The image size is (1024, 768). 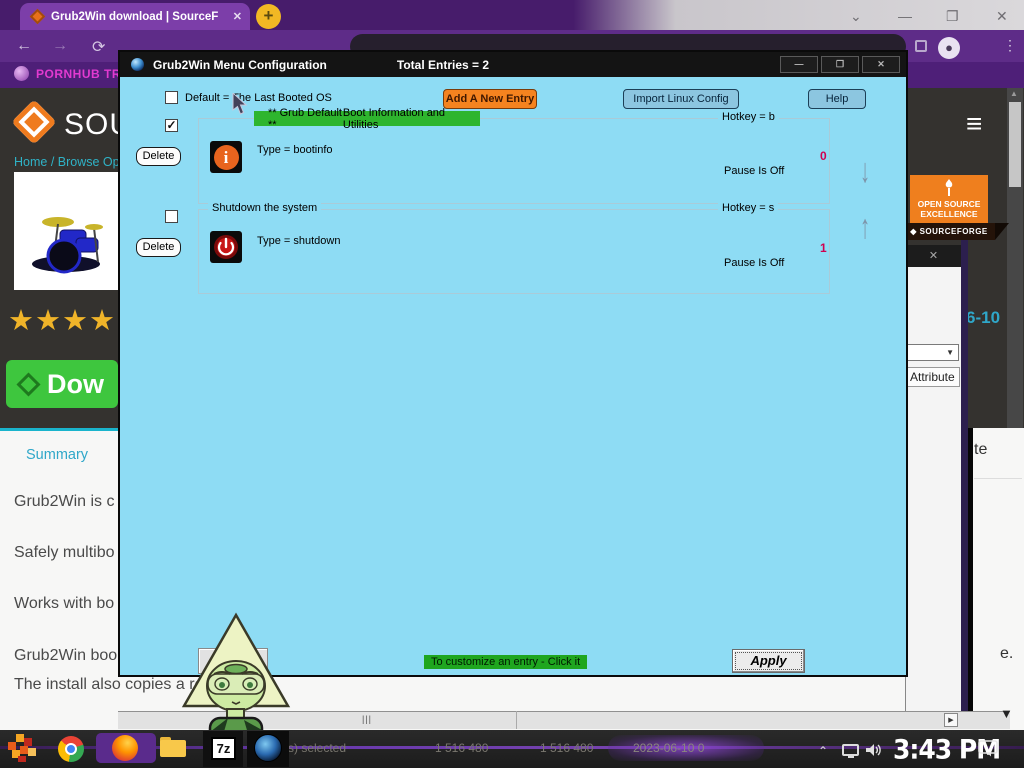 What do you see at coordinates (564, 720) in the screenshot?
I see `horizontal-scrollbar` at bounding box center [564, 720].